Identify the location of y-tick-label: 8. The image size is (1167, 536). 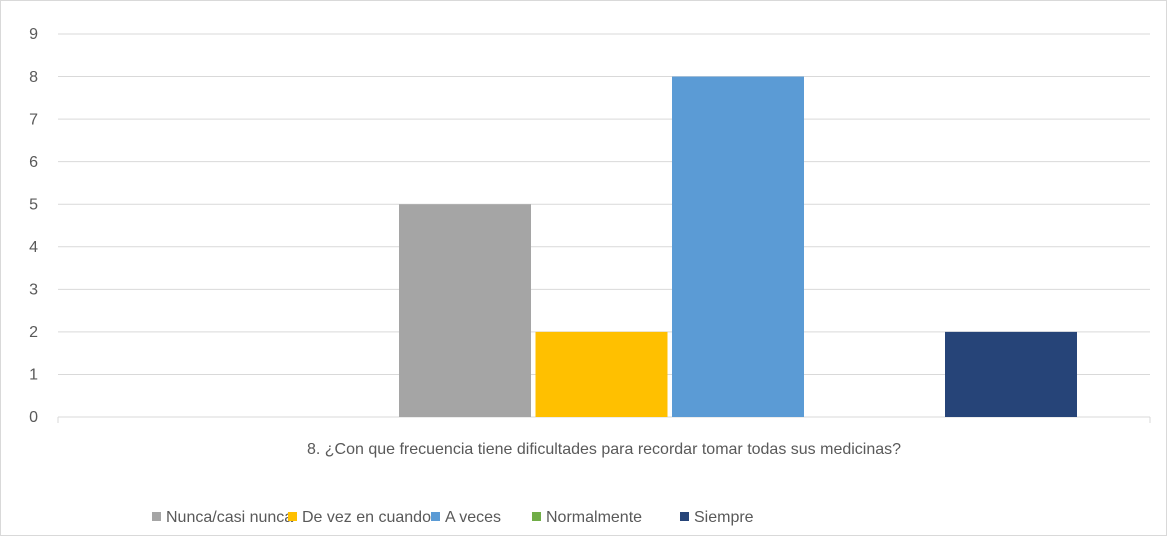
(33, 77).